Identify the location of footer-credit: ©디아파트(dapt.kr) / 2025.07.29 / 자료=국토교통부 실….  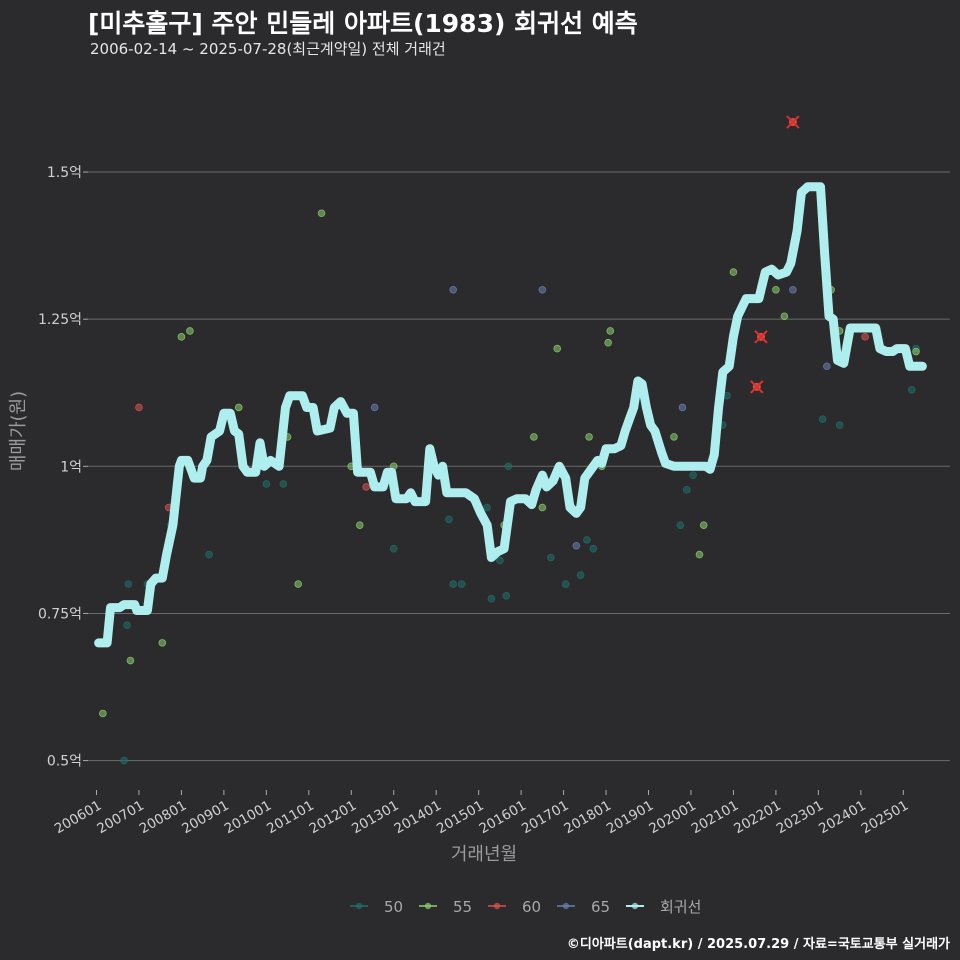
(758, 944).